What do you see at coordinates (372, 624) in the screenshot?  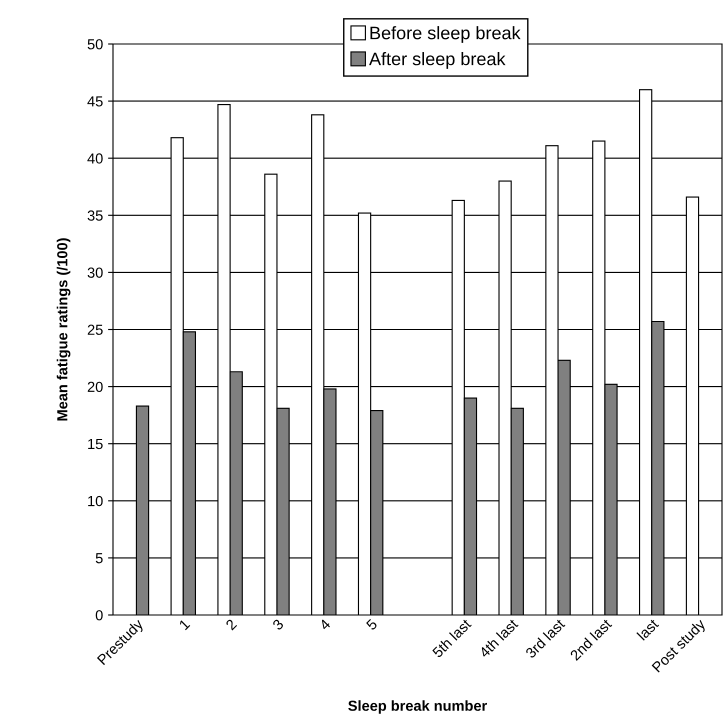 I see `x-tick-label: 5` at bounding box center [372, 624].